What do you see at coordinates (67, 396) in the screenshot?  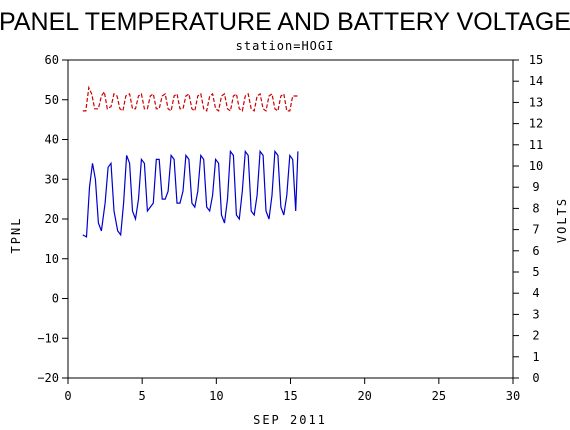 I see `x-tick-label: 0` at bounding box center [67, 396].